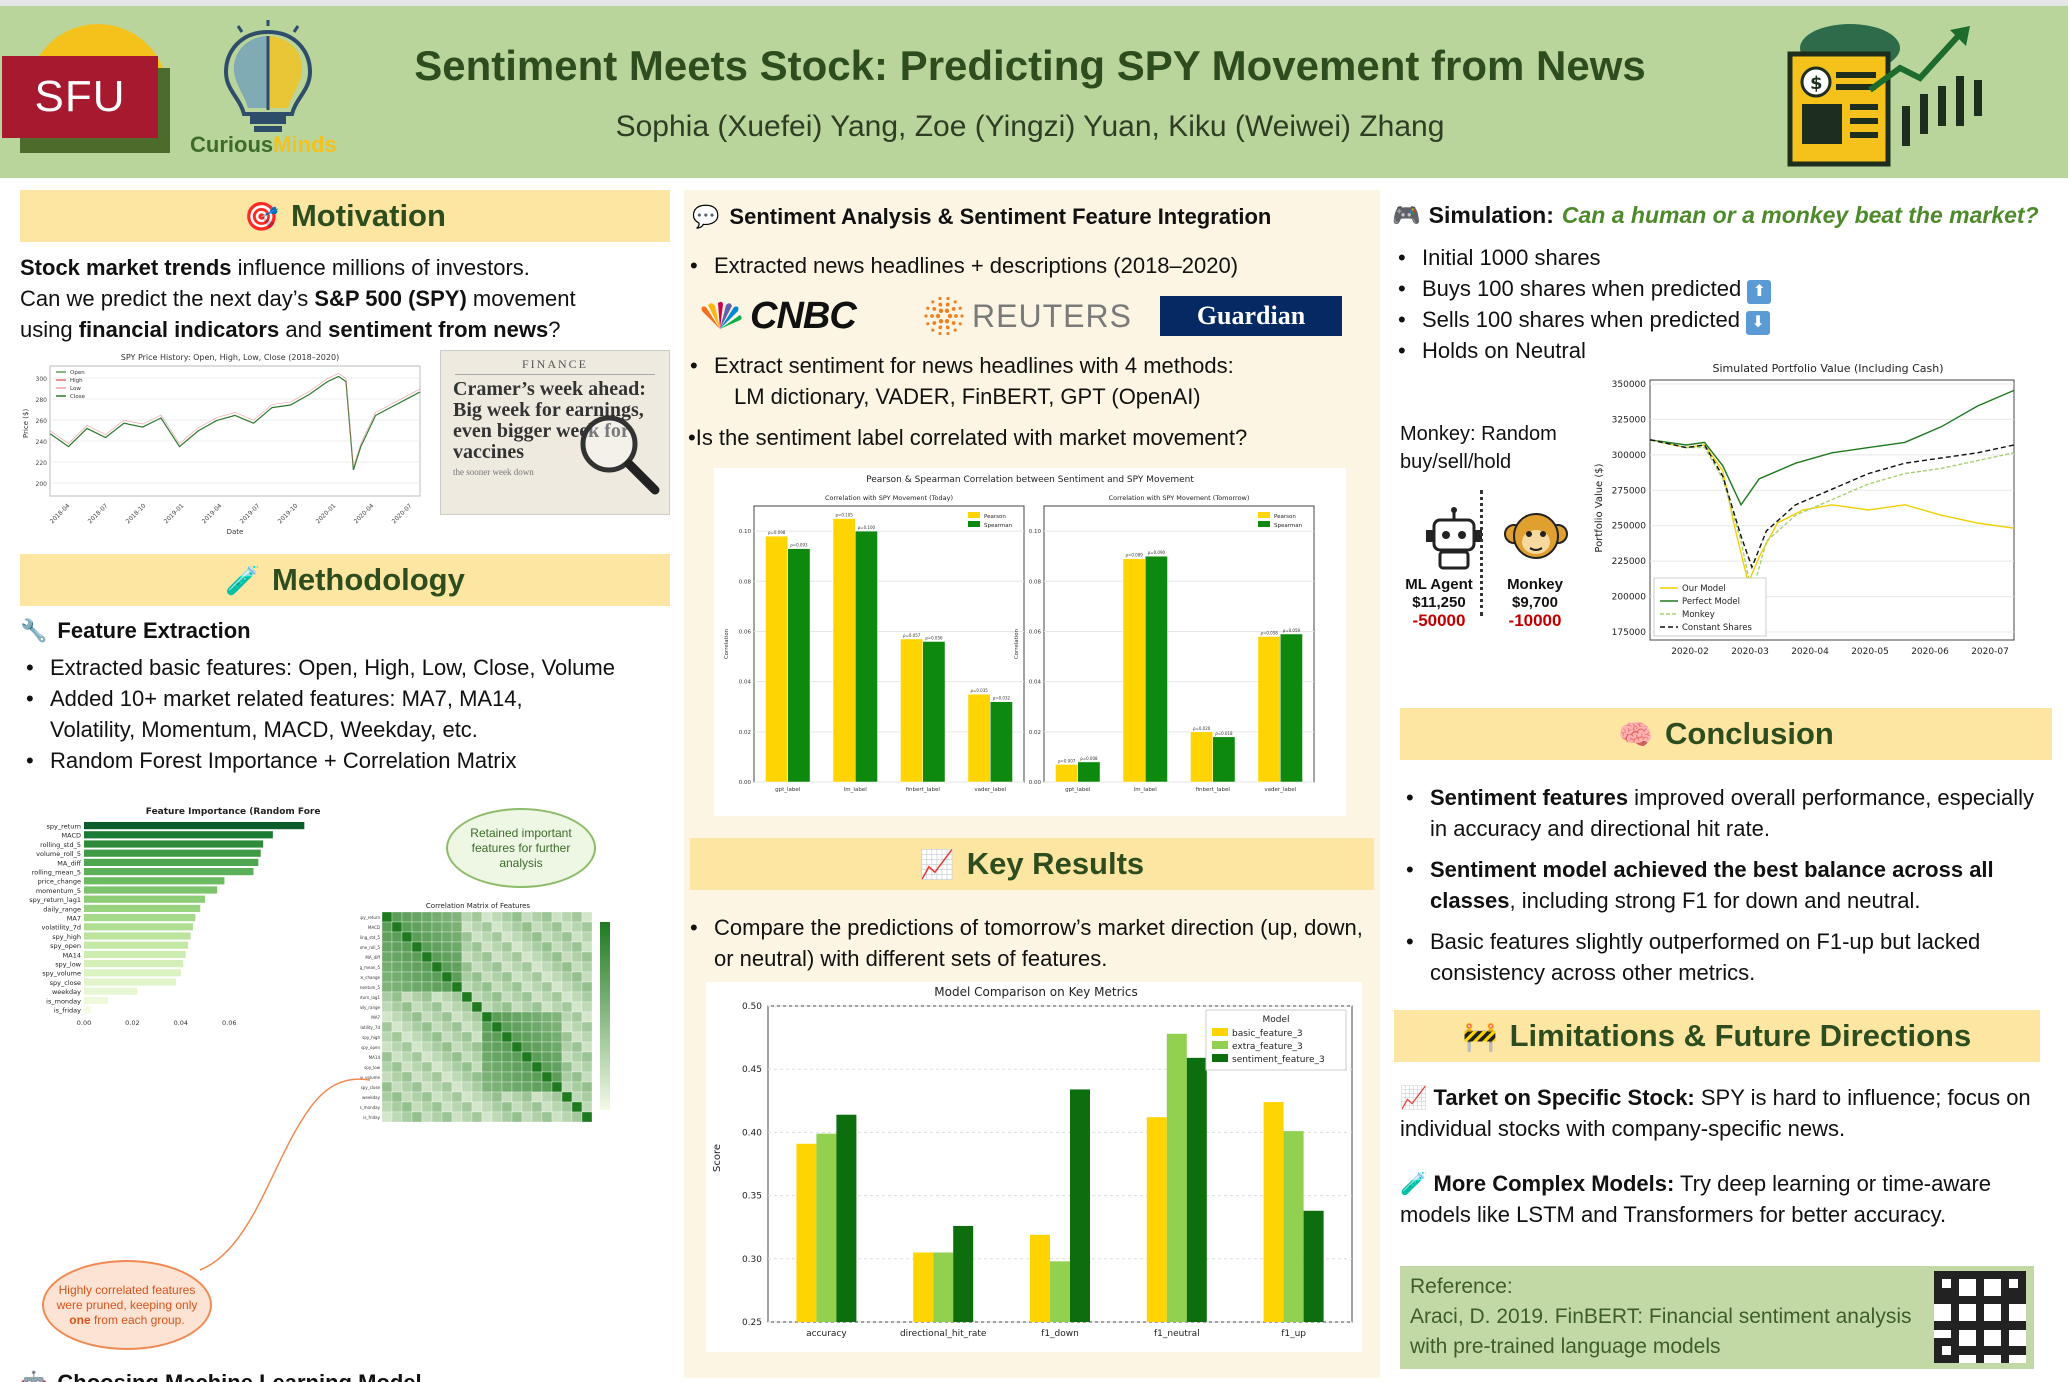 The image size is (2068, 1382). Describe the element at coordinates (1251, 316) in the screenshot. I see `guardian-logo: Guardian` at that location.